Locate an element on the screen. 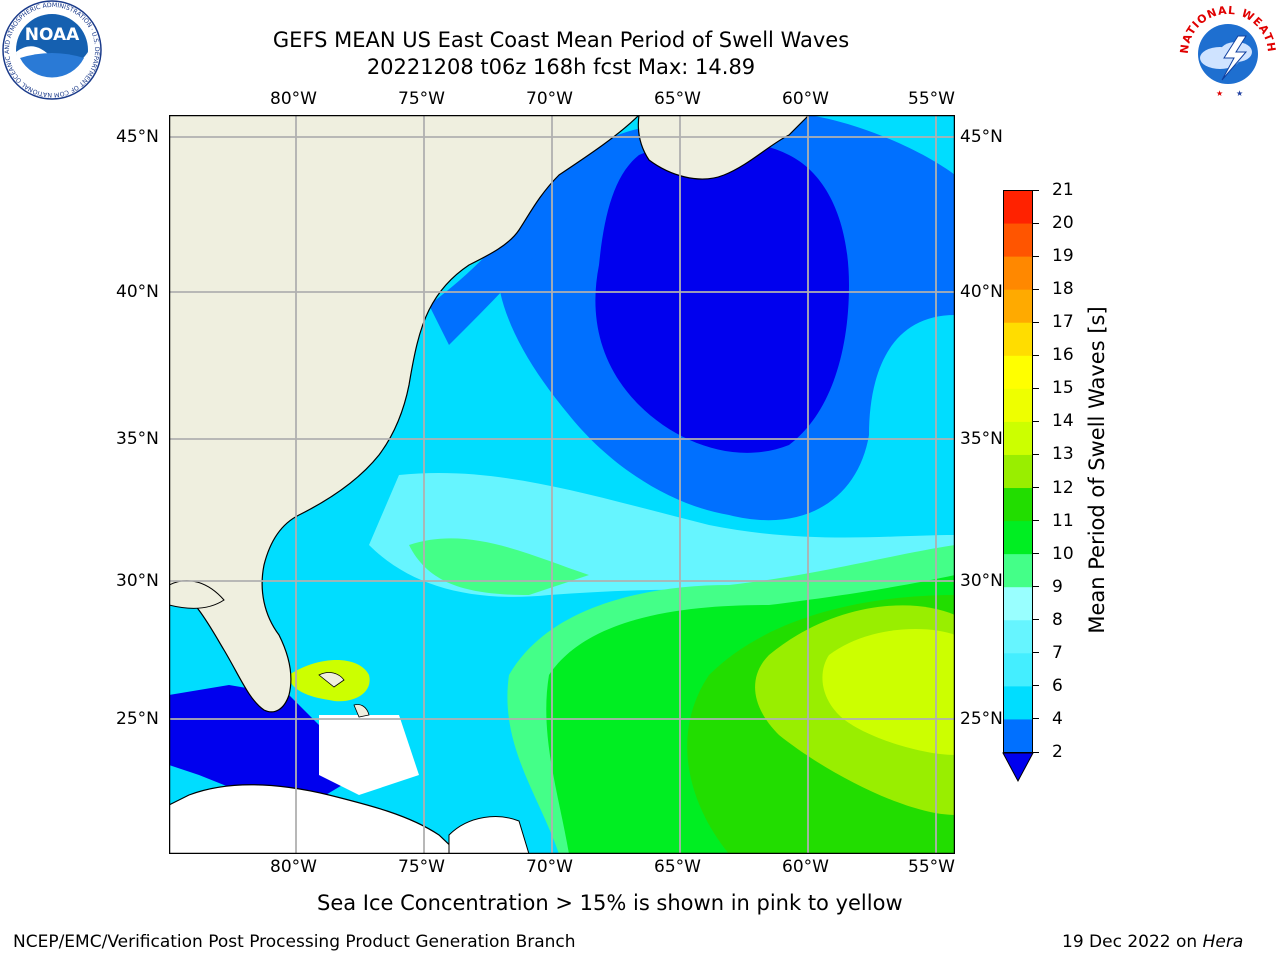 Image resolution: width=1280 pixels, height=960 pixels. lat-tick-left: 25°N is located at coordinates (137, 719).